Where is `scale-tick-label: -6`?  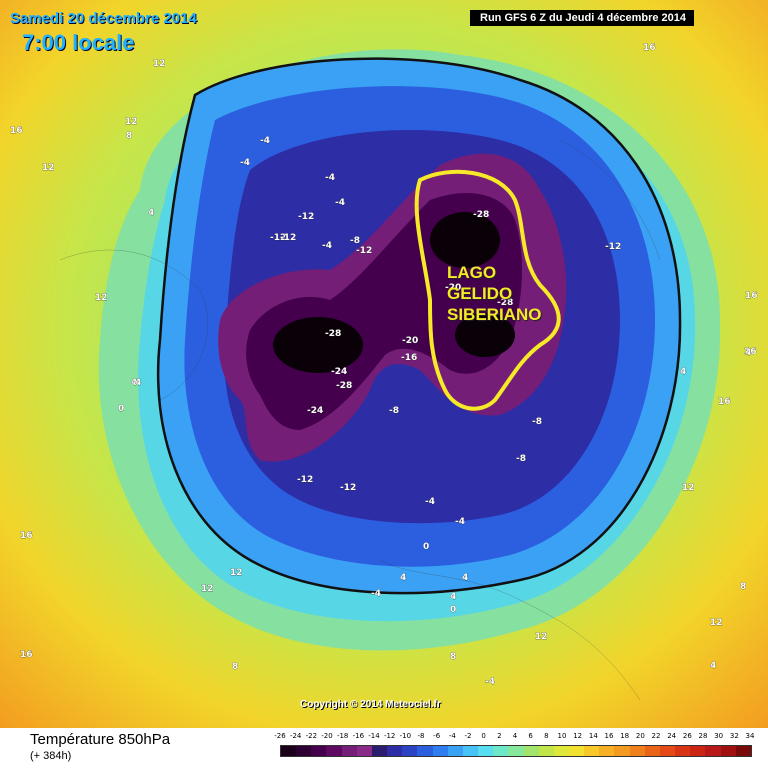
scale-tick-label: -6 is located at coordinates (437, 736).